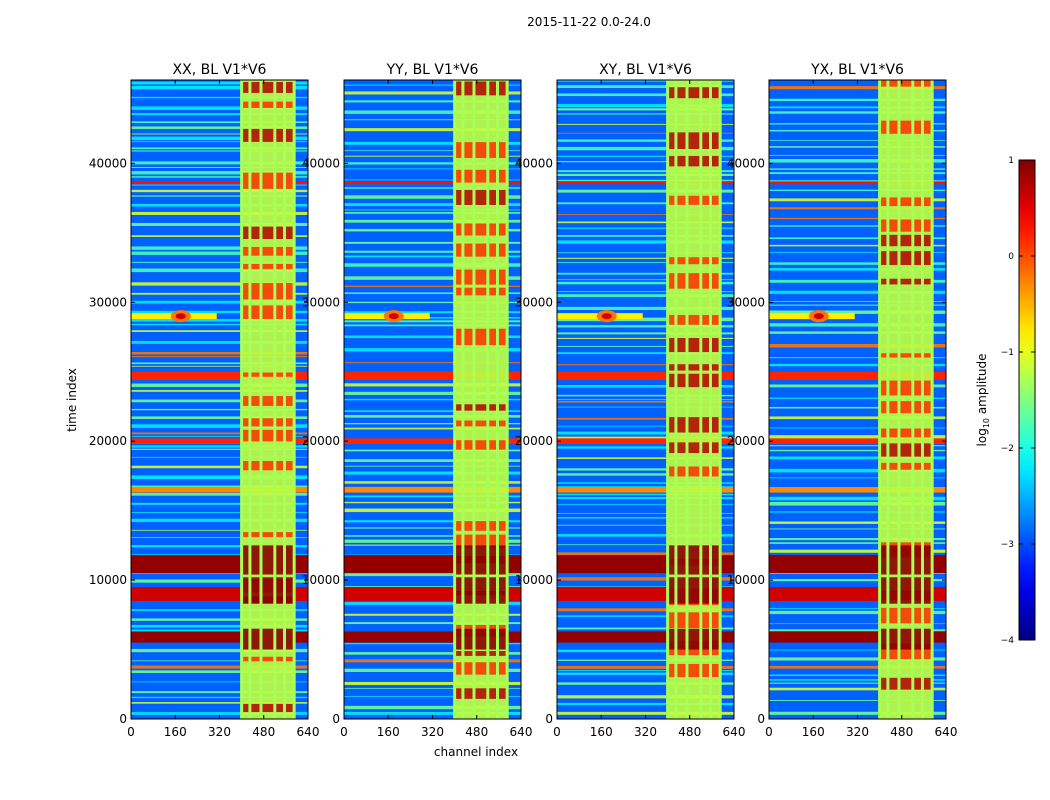  Describe the element at coordinates (645, 732) in the screenshot. I see `x-tick-label: 320` at that location.